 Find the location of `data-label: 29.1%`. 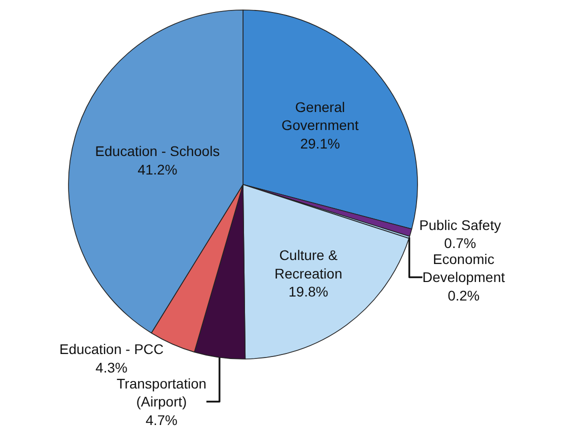

data-label: 29.1% is located at coordinates (320, 143).